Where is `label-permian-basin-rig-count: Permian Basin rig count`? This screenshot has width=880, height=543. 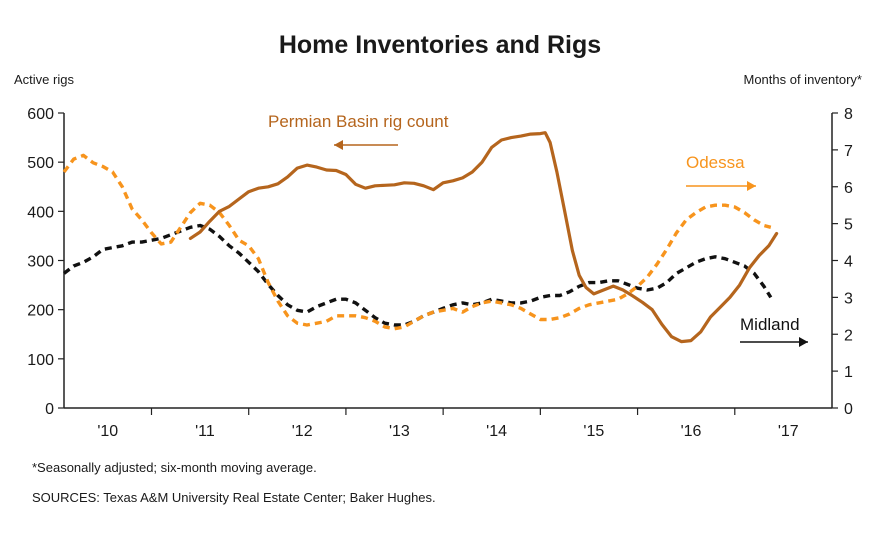 label-permian-basin-rig-count: Permian Basin rig count is located at coordinates (358, 121).